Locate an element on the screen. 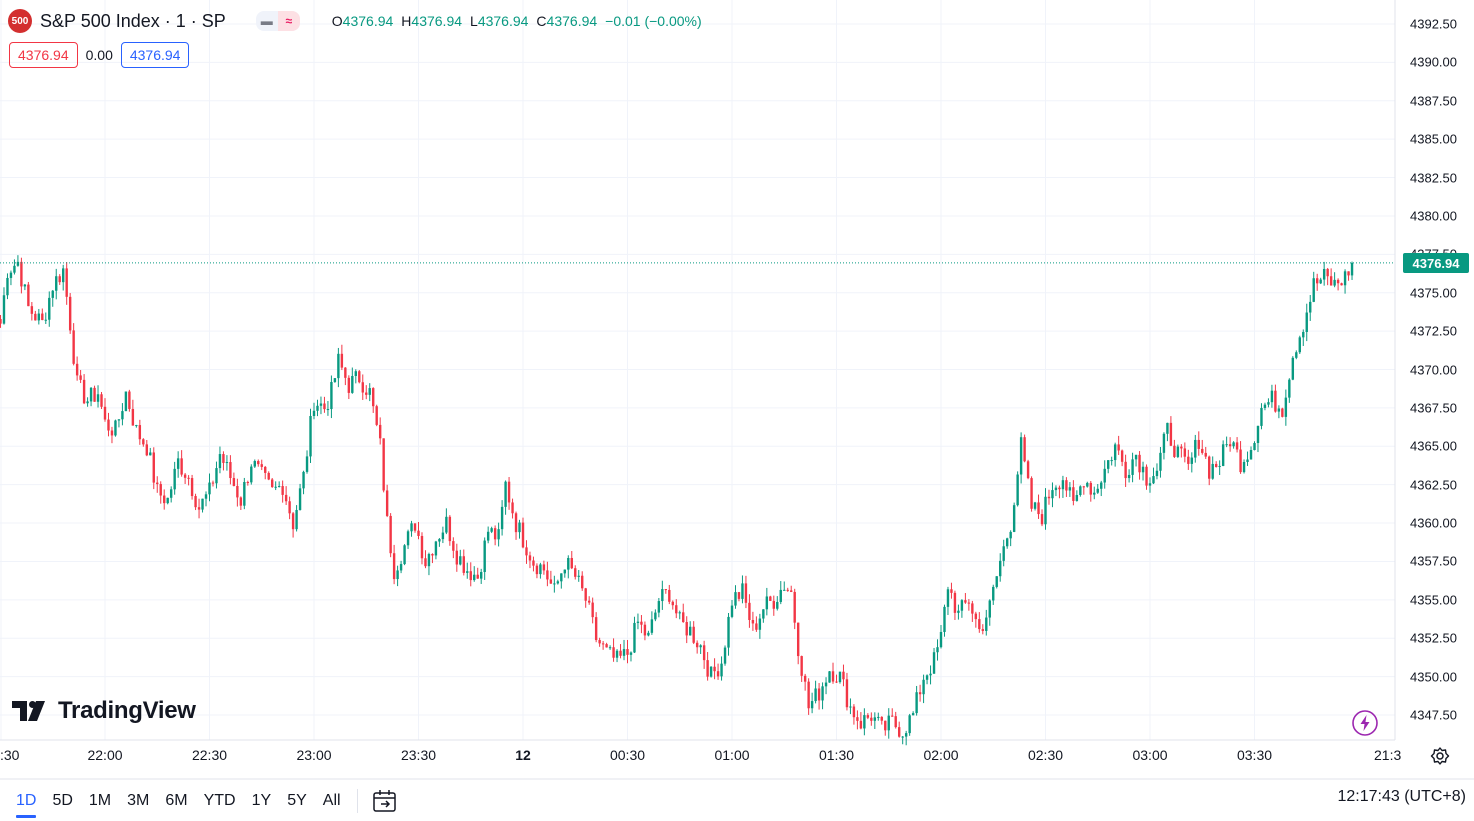  range-button-3m: 3M is located at coordinates (138, 800).